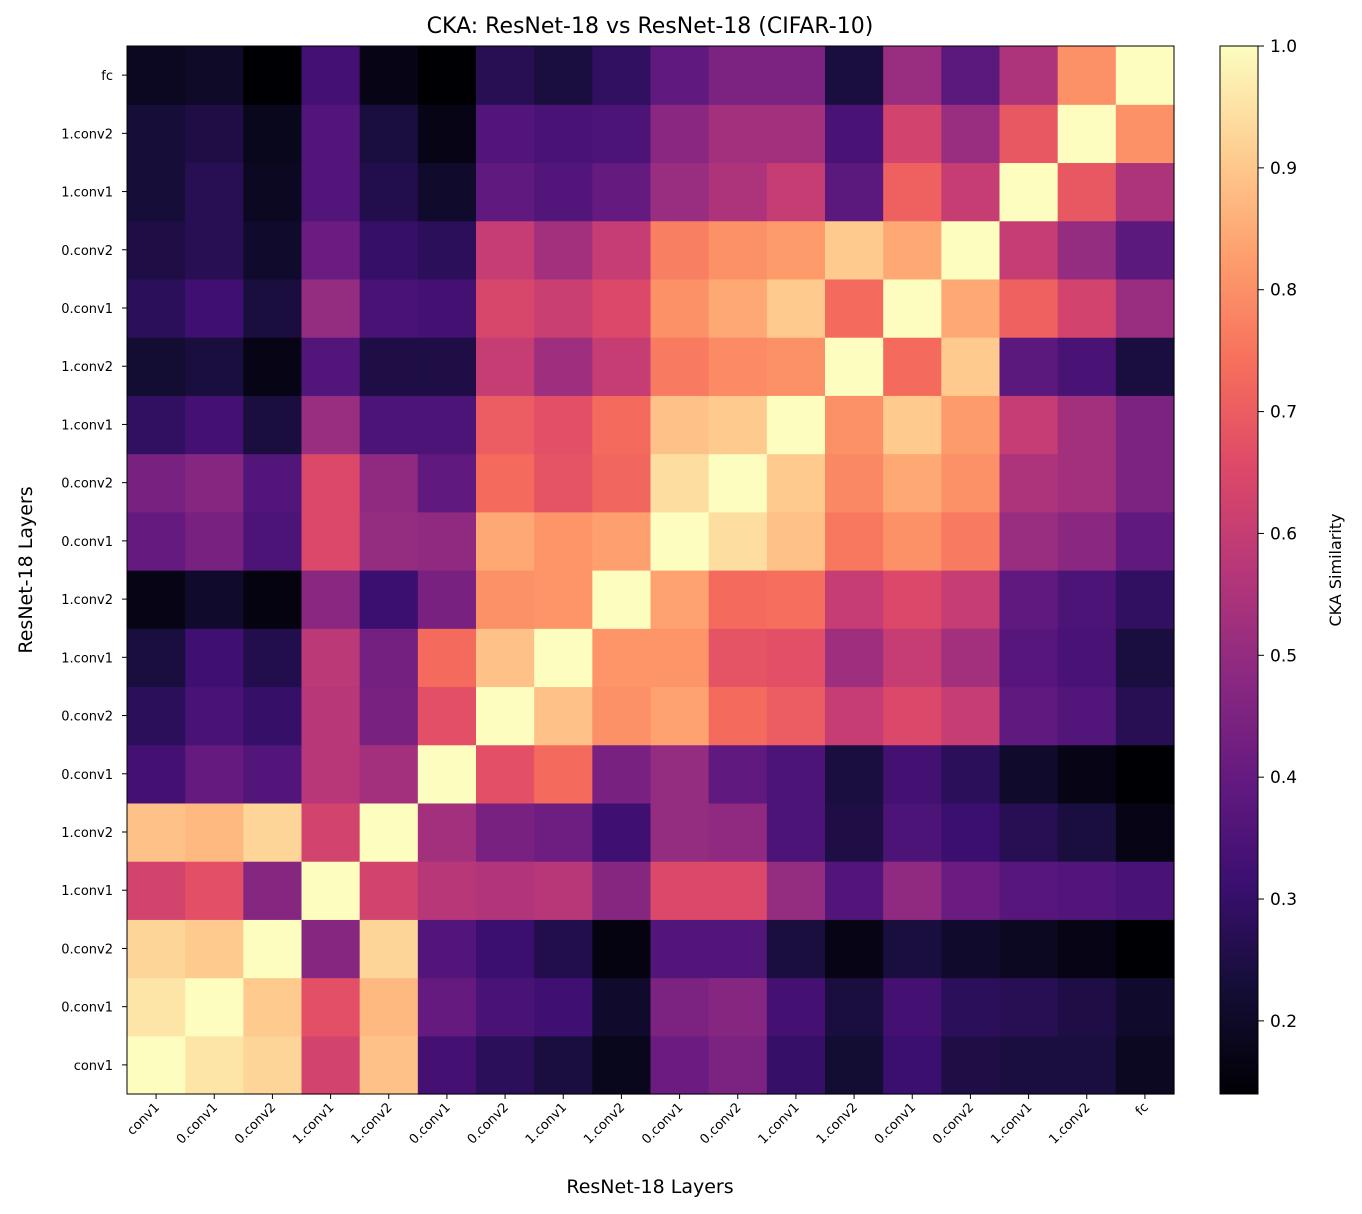 The width and height of the screenshot is (1362, 1214). Describe the element at coordinates (720, 1123) in the screenshot. I see `x-tick-label: 0.conv2` at that location.